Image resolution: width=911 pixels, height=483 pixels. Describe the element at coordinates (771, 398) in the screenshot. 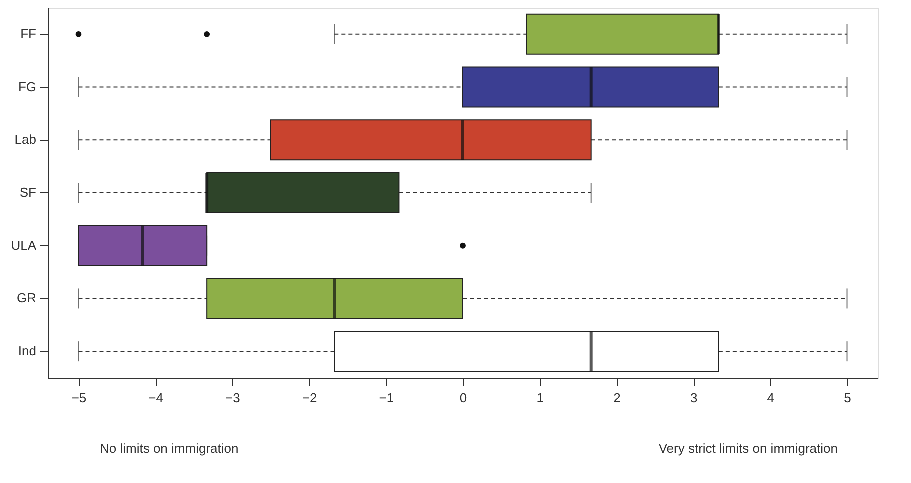

I see `x-tick-label: 4` at that location.